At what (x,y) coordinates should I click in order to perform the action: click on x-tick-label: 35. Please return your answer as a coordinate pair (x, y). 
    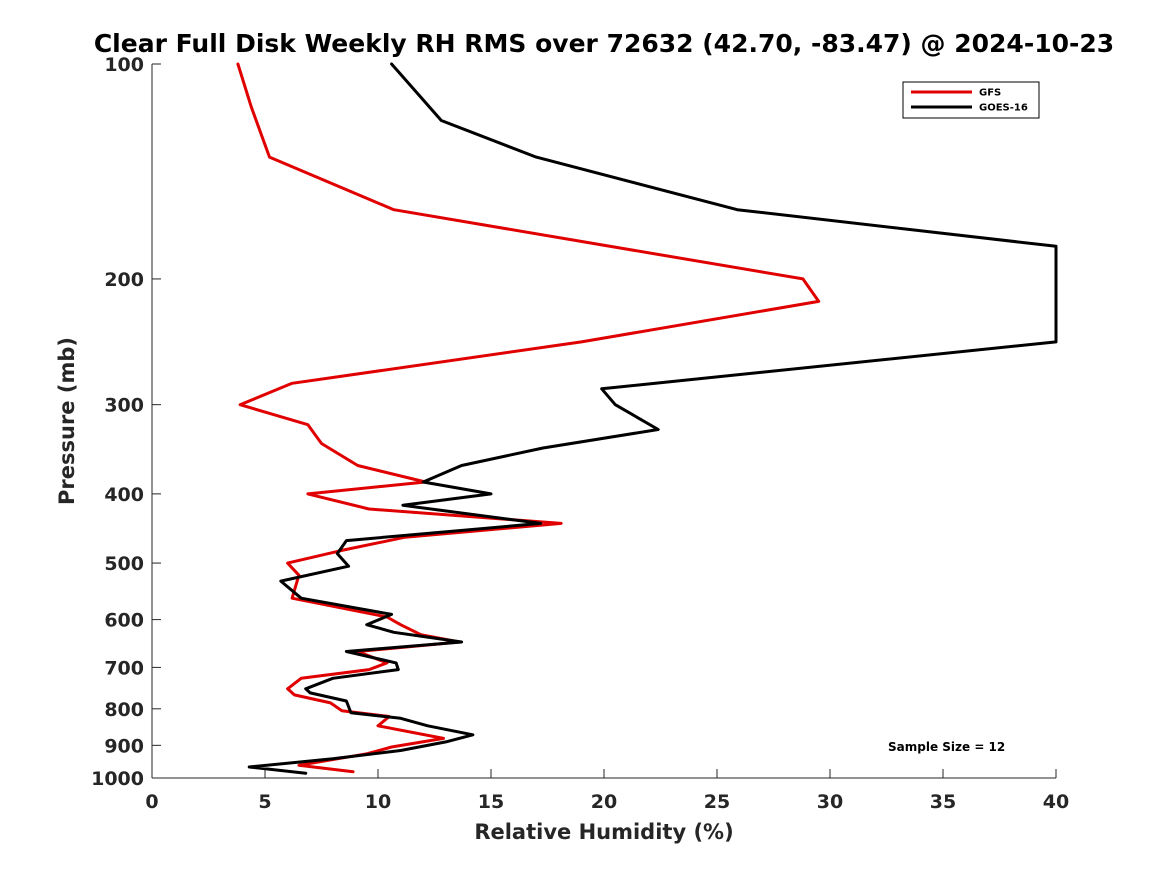
    Looking at the image, I should click on (943, 802).